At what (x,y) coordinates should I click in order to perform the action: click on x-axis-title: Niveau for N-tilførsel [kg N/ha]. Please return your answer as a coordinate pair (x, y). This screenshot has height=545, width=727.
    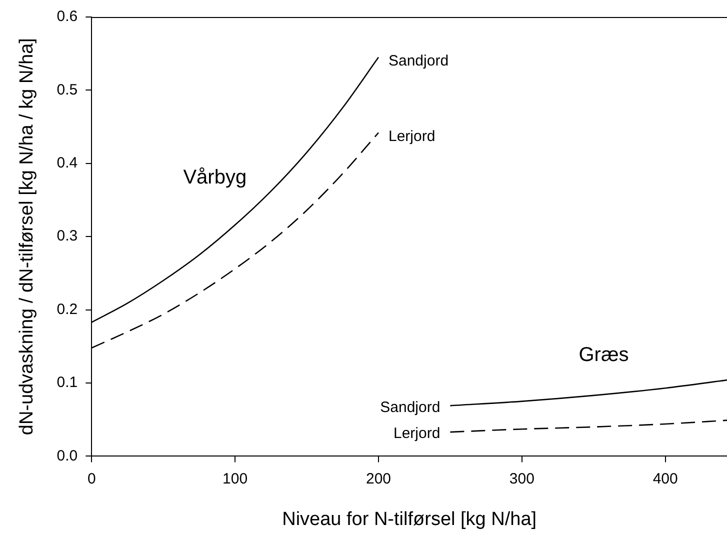
    Looking at the image, I should click on (409, 519).